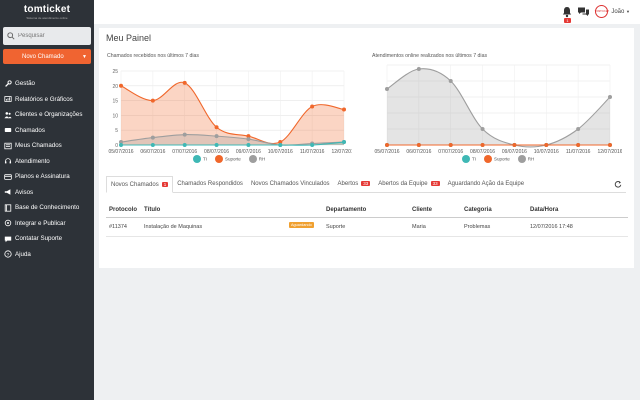 The width and height of the screenshot is (640, 400). Describe the element at coordinates (53, 36) in the screenshot. I see `search-input` at that location.